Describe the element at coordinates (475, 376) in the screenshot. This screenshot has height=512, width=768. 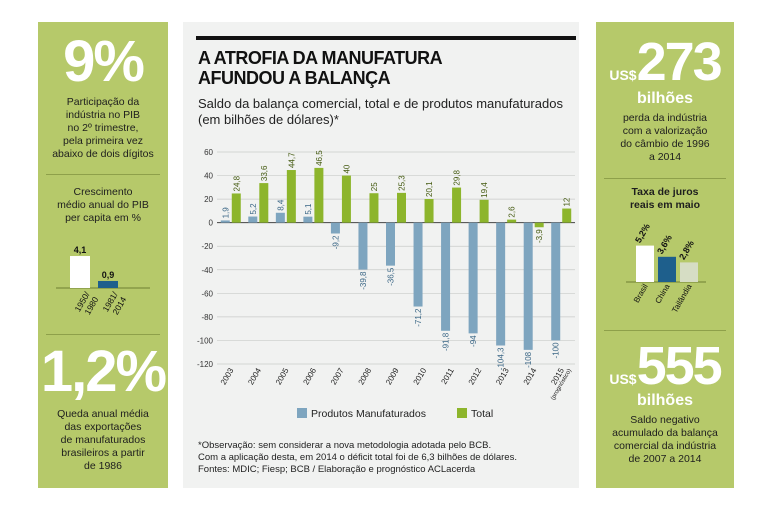
I see `x-tick-label: 2012` at that location.